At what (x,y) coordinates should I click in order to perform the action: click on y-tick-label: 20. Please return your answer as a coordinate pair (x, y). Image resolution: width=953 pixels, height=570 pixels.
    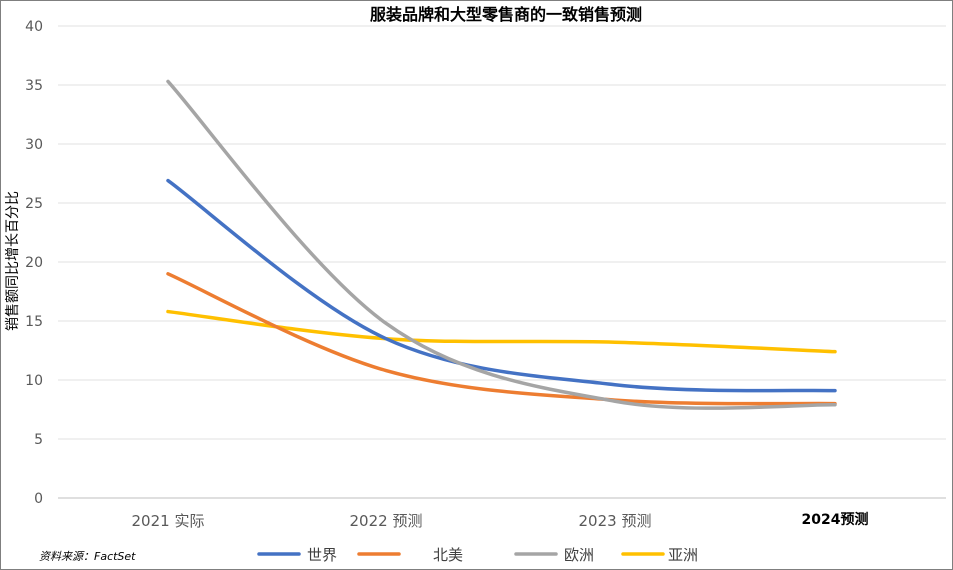
    Looking at the image, I should click on (34, 263).